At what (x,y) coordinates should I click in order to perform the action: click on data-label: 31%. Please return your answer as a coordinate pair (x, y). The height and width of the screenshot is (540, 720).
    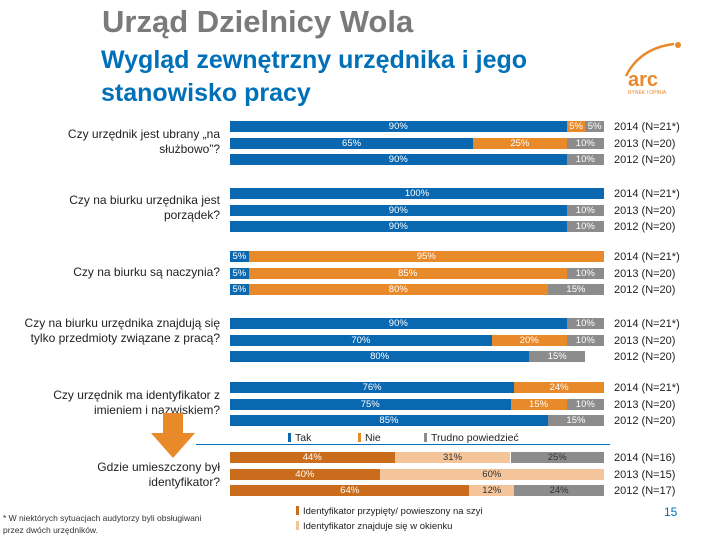
    Looking at the image, I should click on (453, 457).